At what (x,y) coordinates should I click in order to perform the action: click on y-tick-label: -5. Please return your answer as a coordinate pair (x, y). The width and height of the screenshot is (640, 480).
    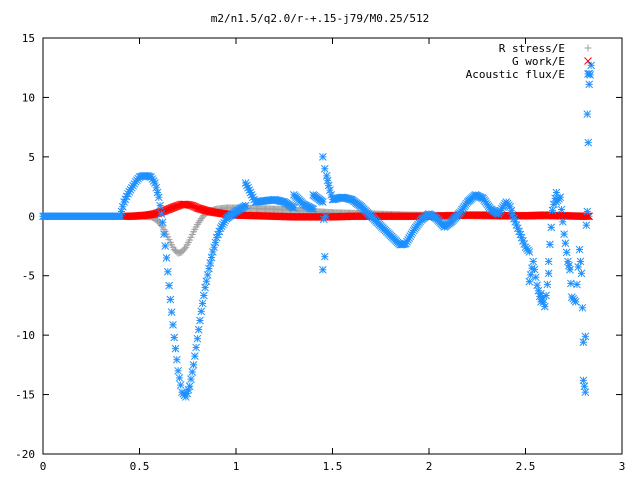
    Looking at the image, I should click on (28, 276).